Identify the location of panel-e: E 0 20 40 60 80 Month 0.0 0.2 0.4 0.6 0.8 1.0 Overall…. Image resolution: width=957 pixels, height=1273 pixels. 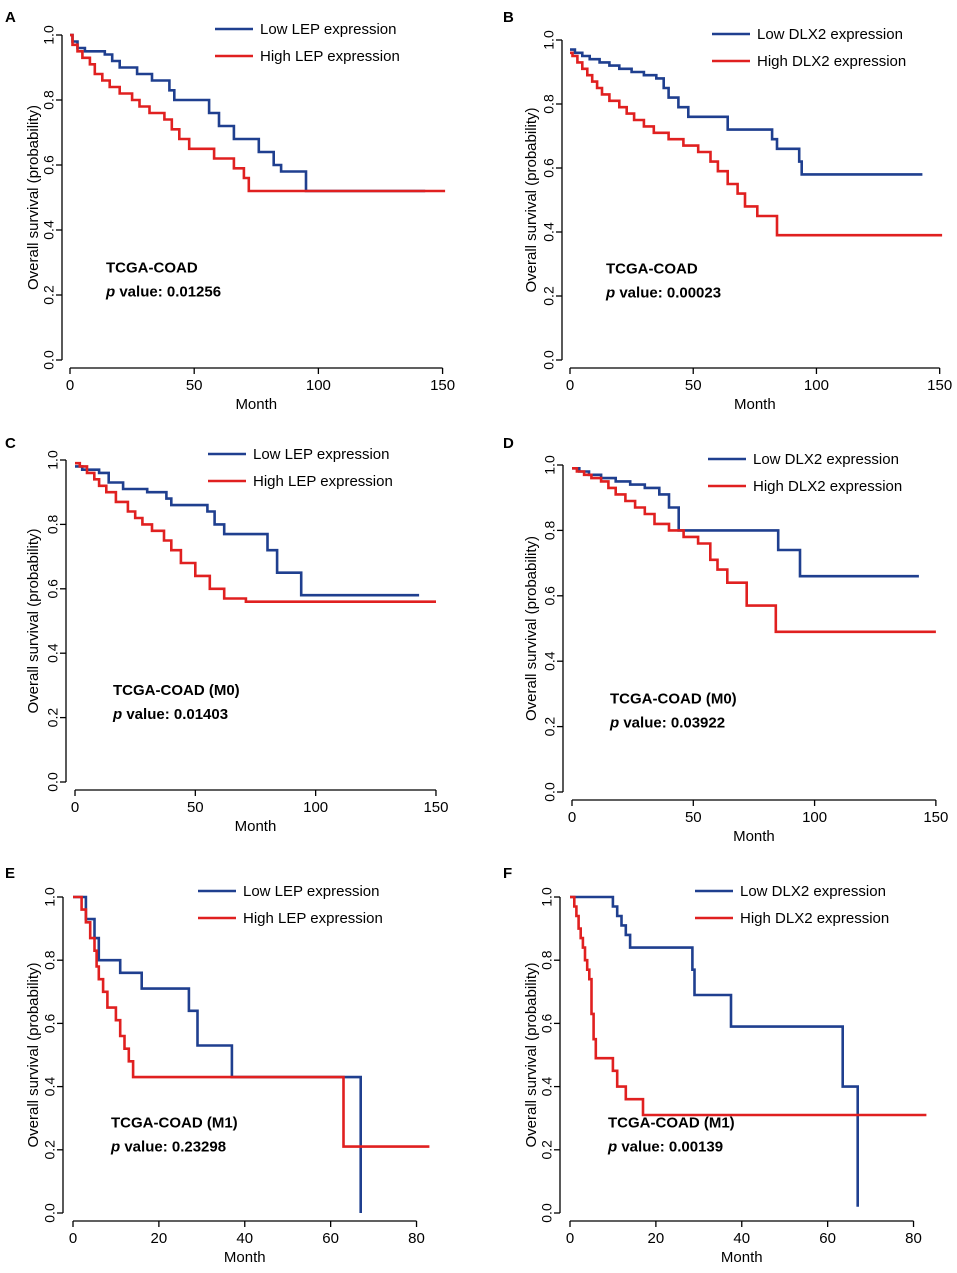
(217, 1065).